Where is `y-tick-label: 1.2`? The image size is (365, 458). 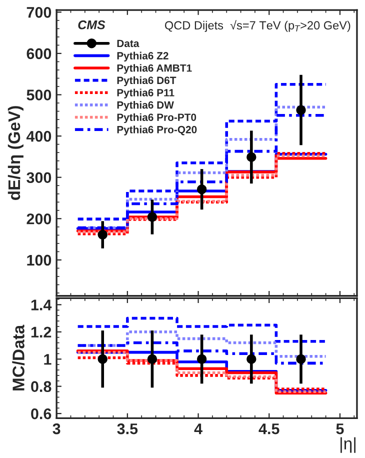
y-tick-label: 1.2 is located at coordinates (41, 332).